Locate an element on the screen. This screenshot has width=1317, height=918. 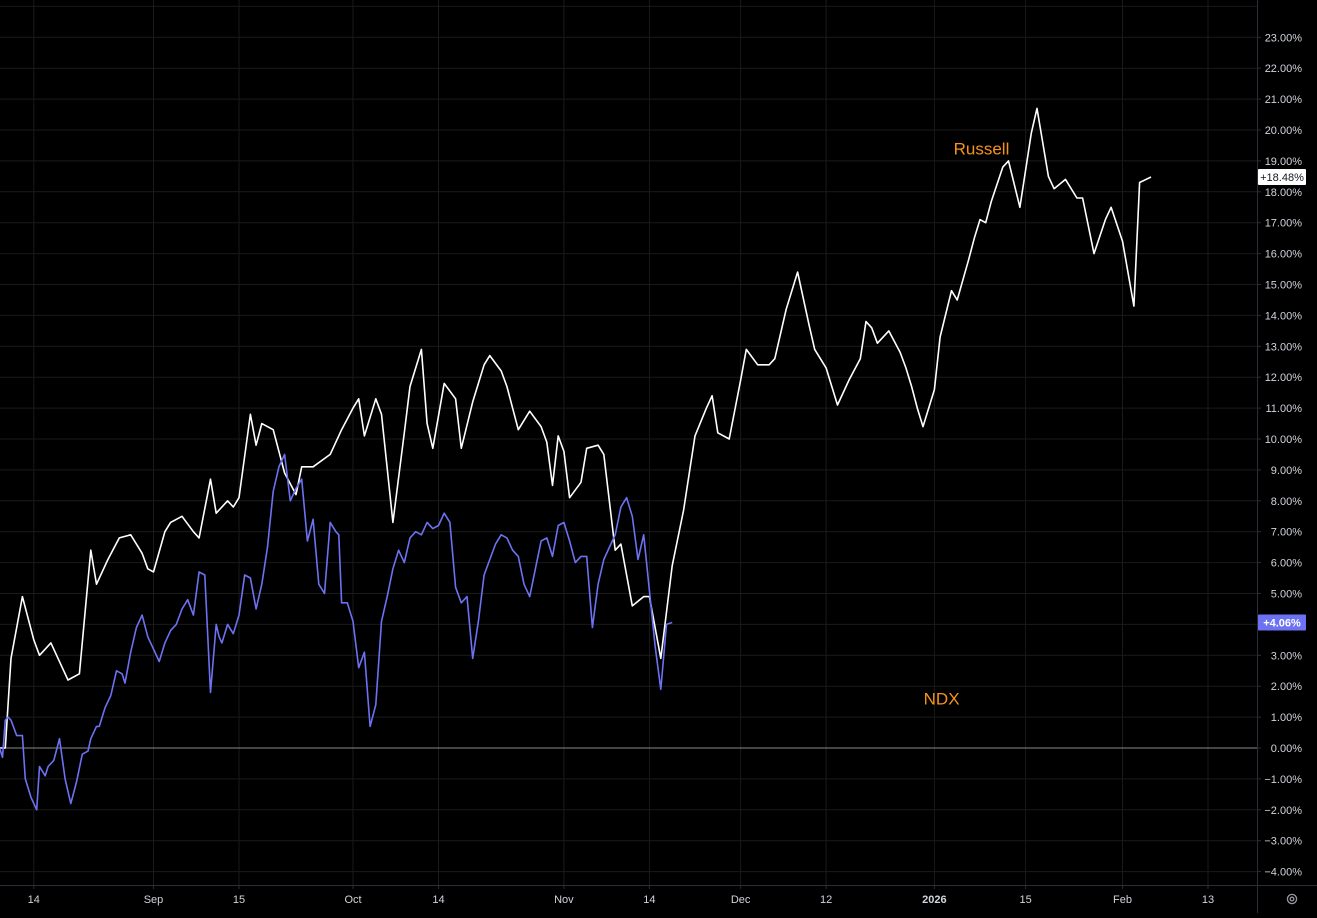
y-tick-label: 0.00% is located at coordinates (1286, 749).